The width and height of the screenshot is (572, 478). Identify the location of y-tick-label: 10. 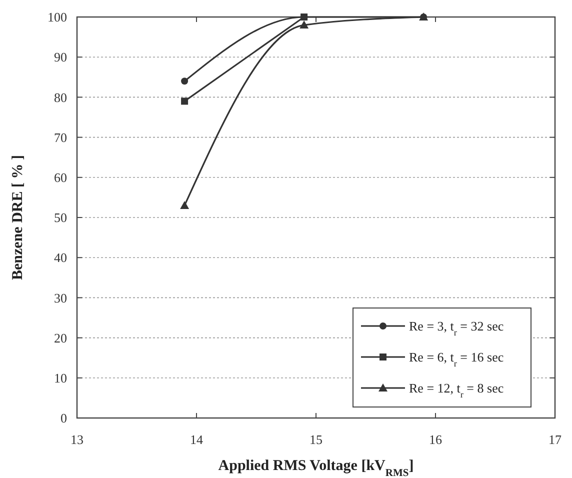
(60, 378).